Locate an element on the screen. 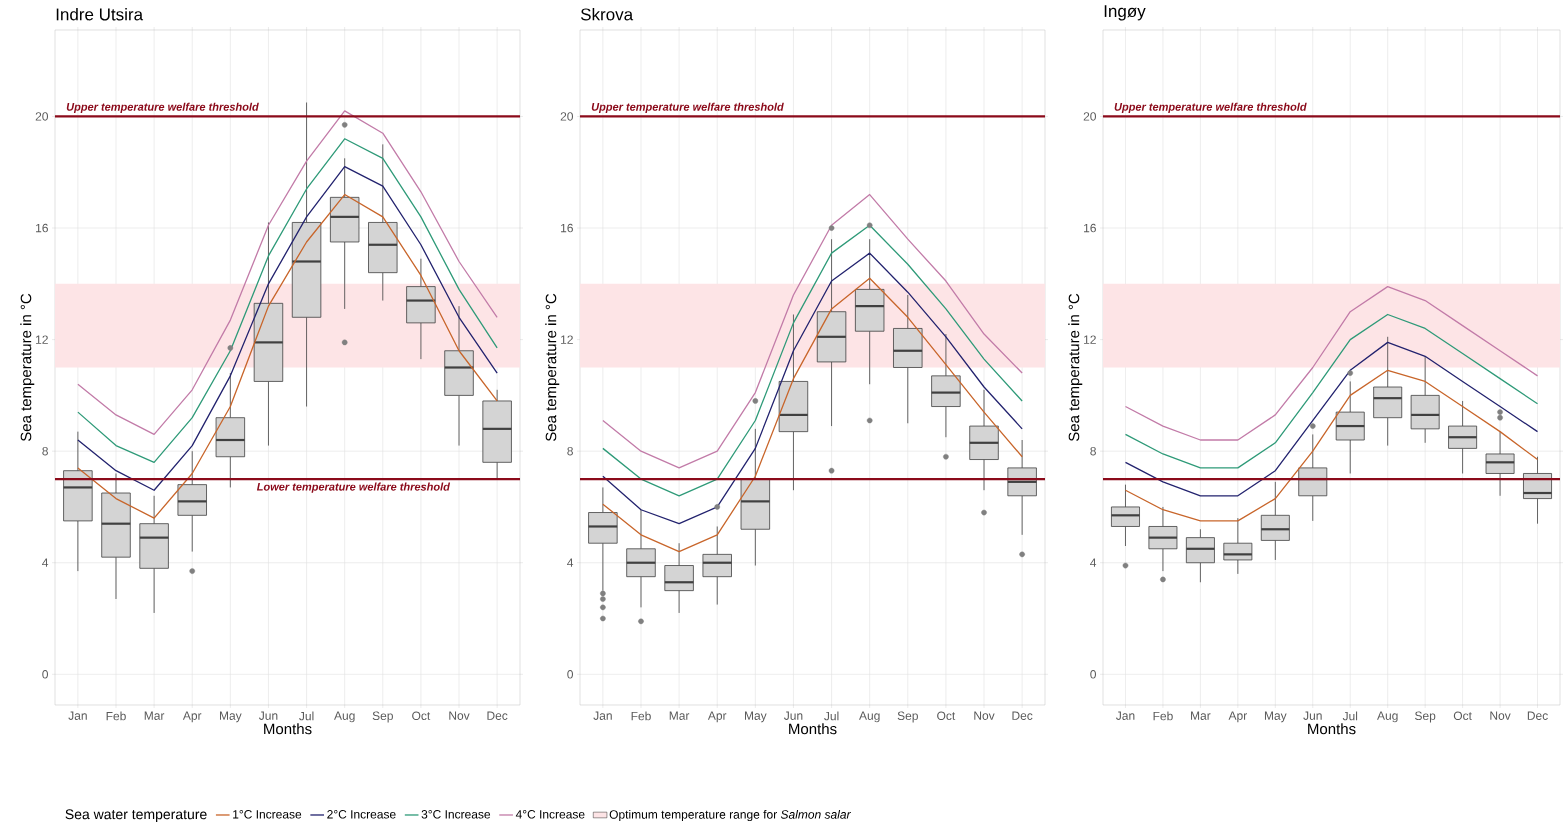 Image resolution: width=1567 pixels, height=825 pixels. legend-label: 4°C Increase is located at coordinates (550, 814).